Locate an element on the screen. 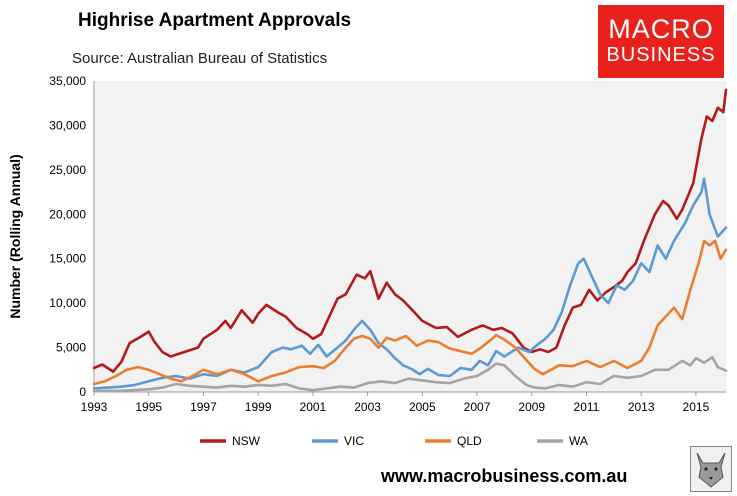 This screenshot has height=496, width=737. x-tick-label: 2011 is located at coordinates (587, 407).